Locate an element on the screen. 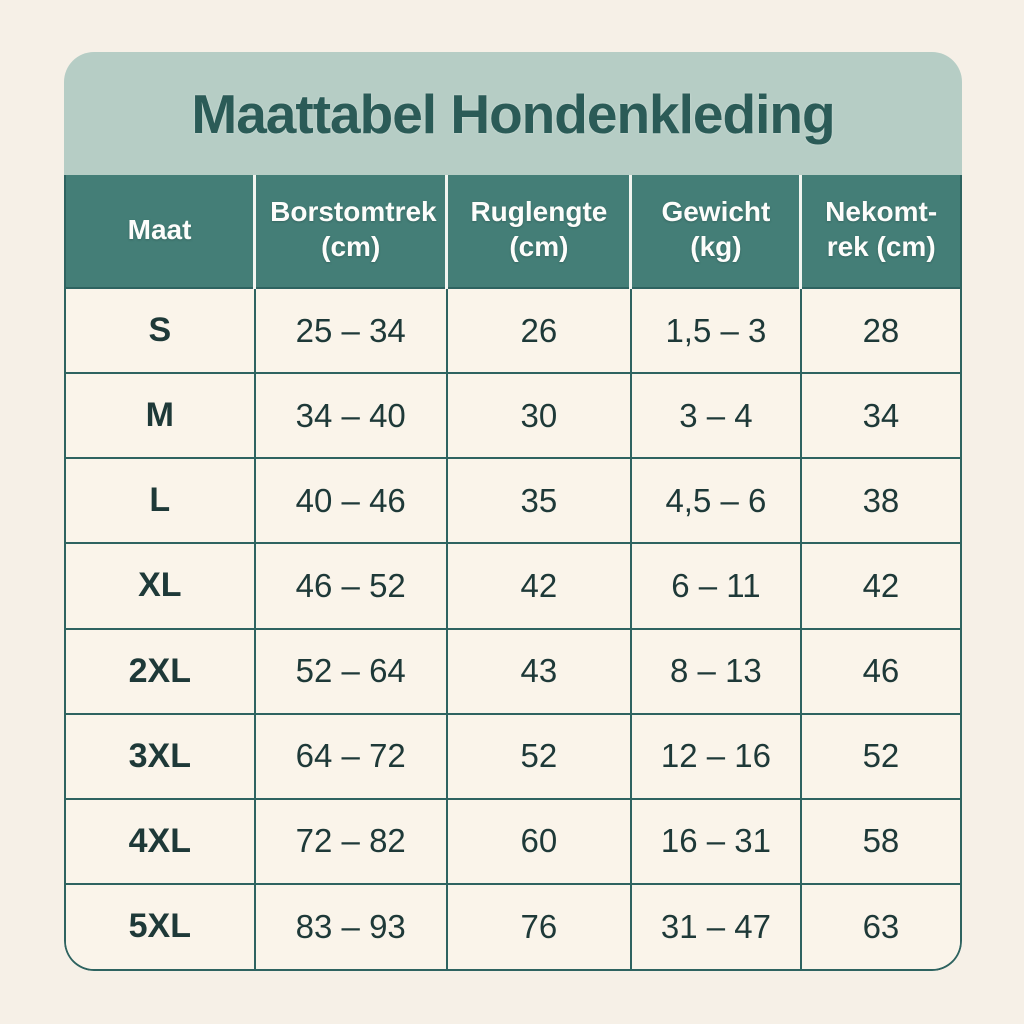 The image size is (1024, 1024). table-cell: 58 is located at coordinates (879, 841).